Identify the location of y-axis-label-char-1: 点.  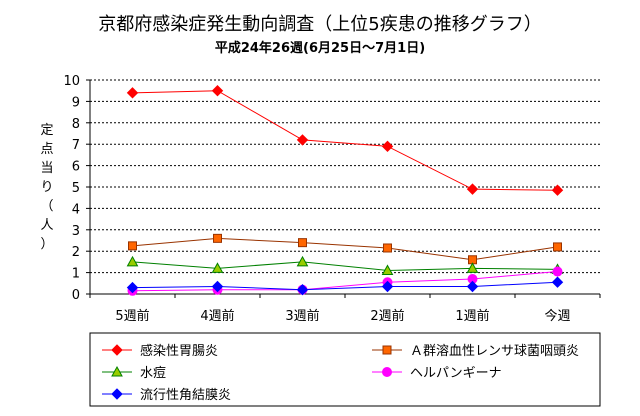
(46, 149).